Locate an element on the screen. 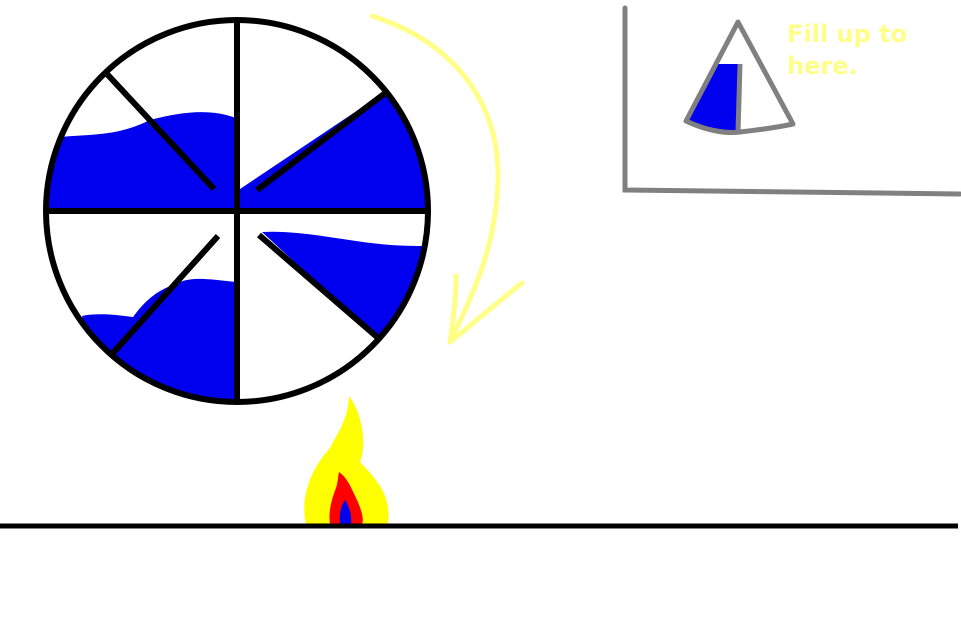 This screenshot has width=961, height=643. flame-icon is located at coordinates (346, 460).